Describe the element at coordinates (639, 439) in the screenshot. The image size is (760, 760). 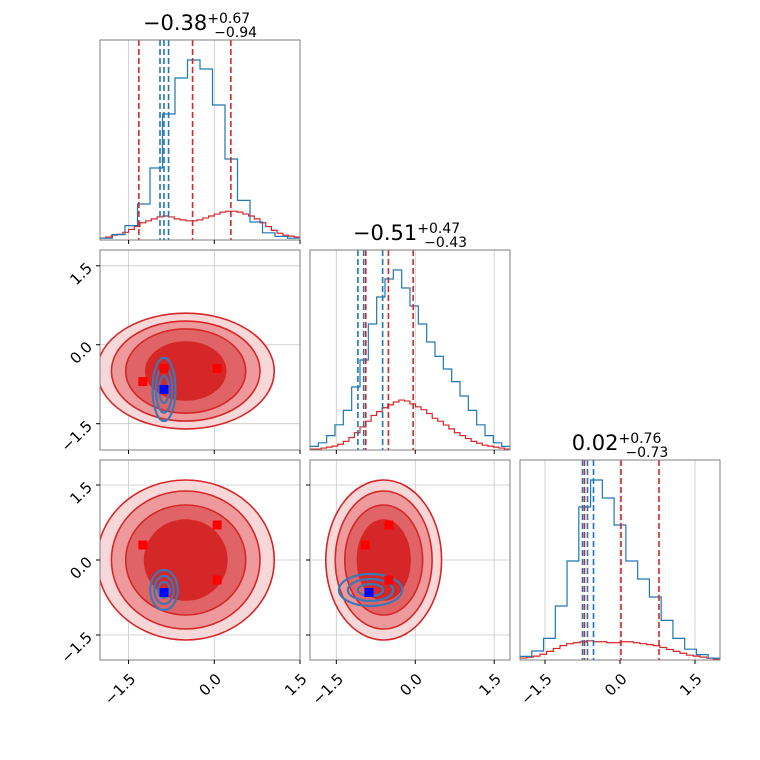
I see `title-upper: +0.76` at that location.